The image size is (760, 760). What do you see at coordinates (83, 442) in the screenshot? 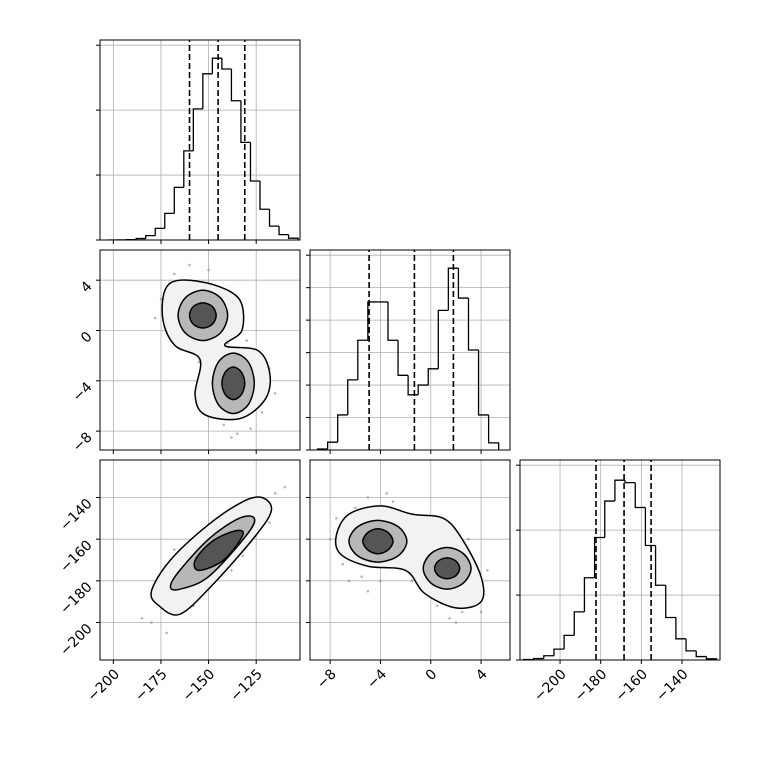
I see `y-tick-label: −8` at bounding box center [83, 442].